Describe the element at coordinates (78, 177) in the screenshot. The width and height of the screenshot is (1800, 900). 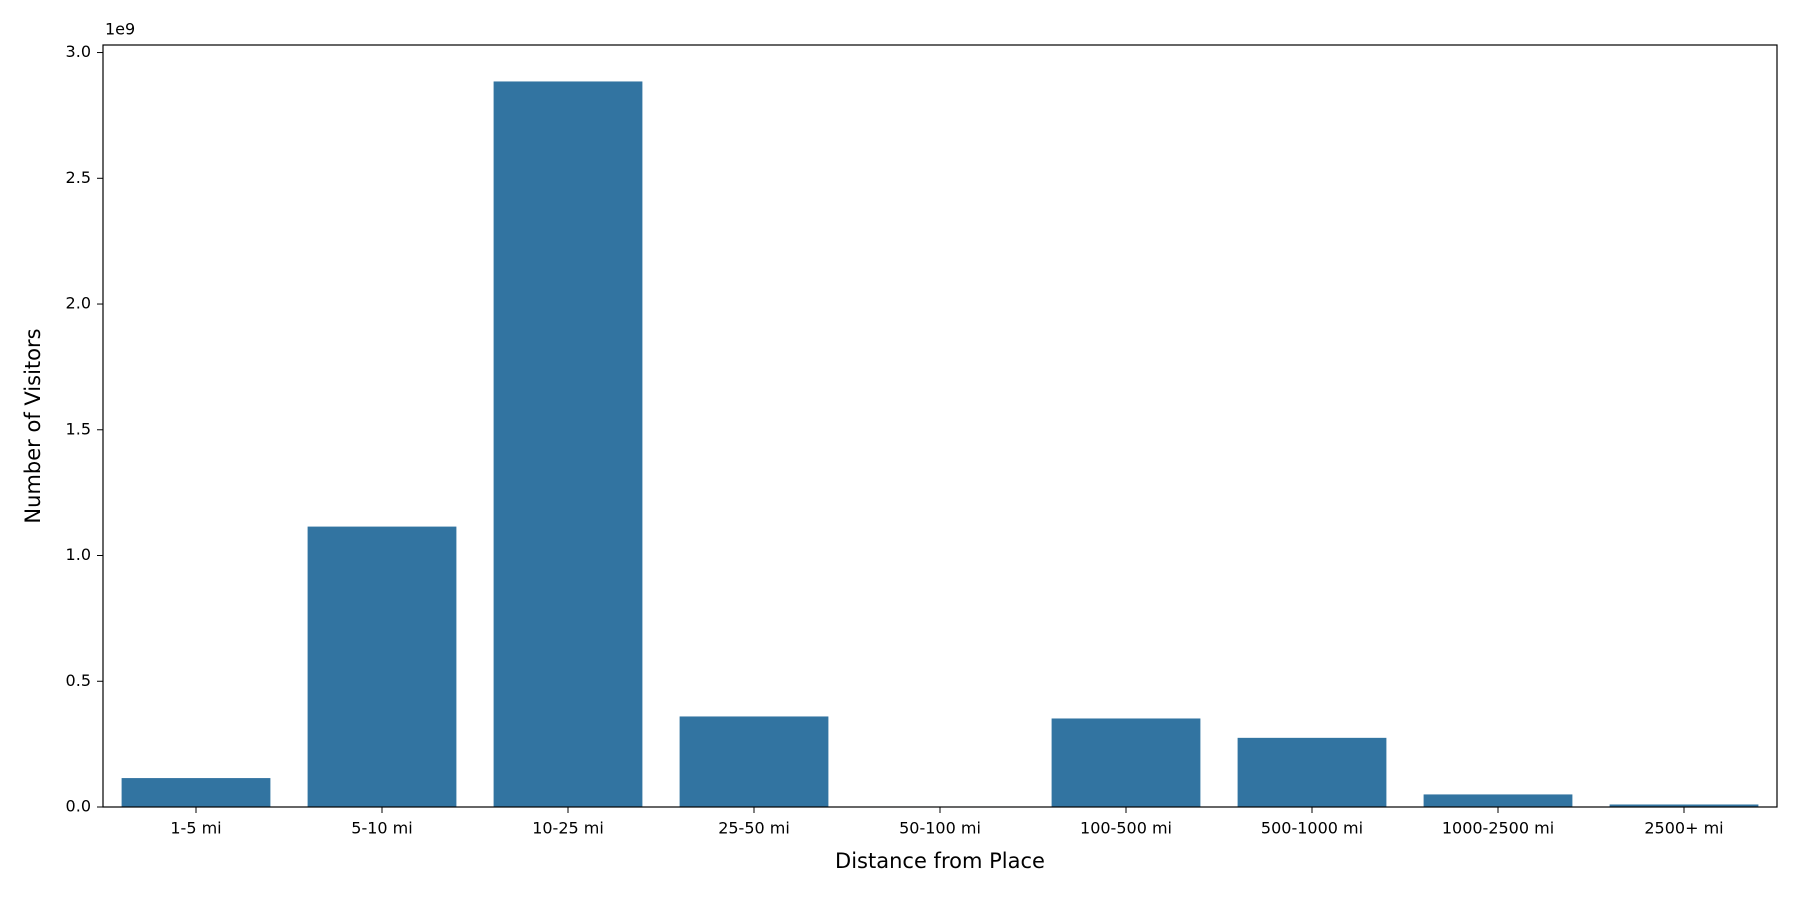
I see `y-tick-label: 2.5` at that location.